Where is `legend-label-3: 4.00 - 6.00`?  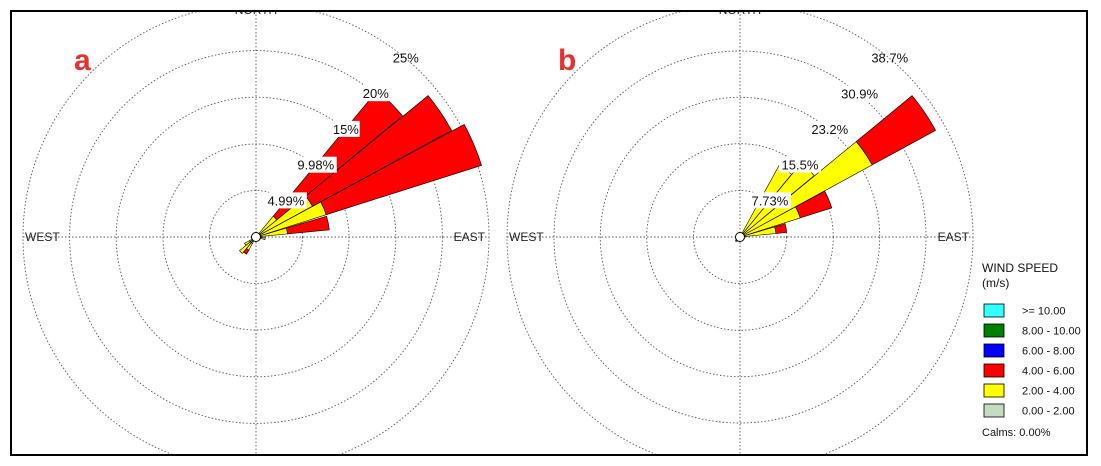
legend-label-3: 4.00 - 6.00 is located at coordinates (1048, 372).